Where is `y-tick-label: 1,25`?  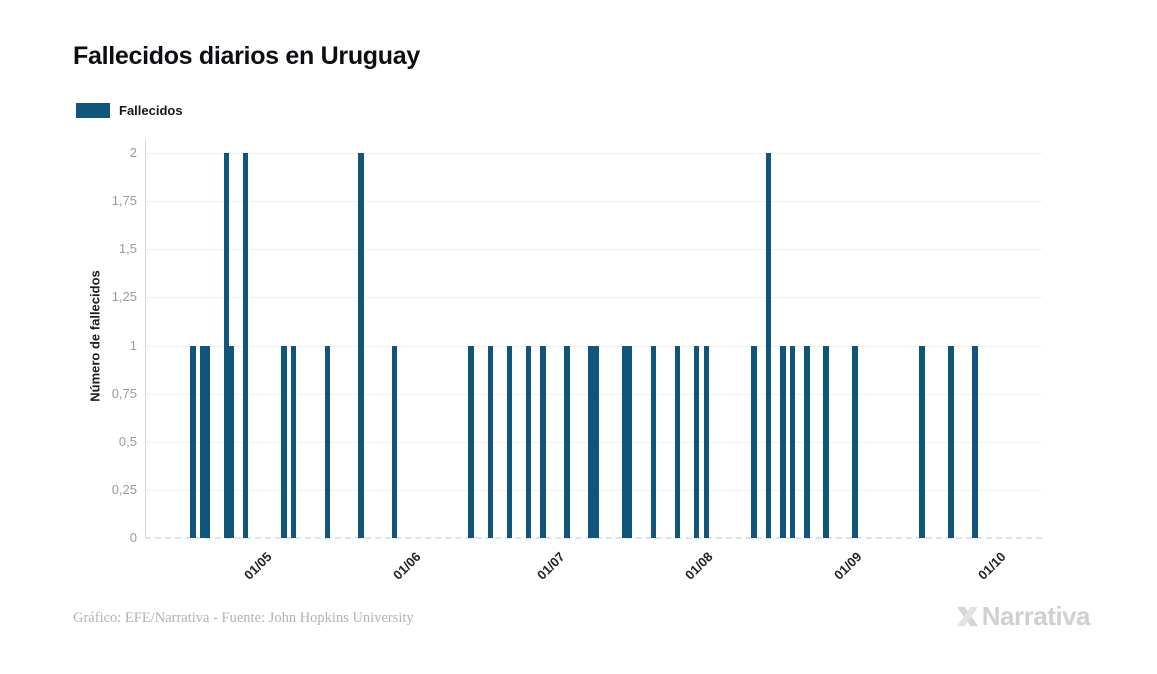 y-tick-label: 1,25 is located at coordinates (124, 297).